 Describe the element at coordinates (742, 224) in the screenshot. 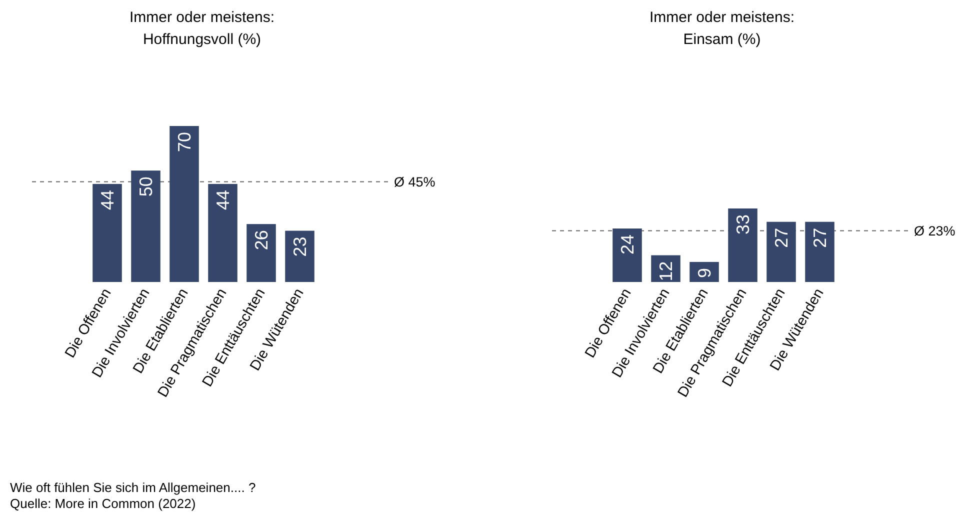

I see `data-label: 33` at that location.